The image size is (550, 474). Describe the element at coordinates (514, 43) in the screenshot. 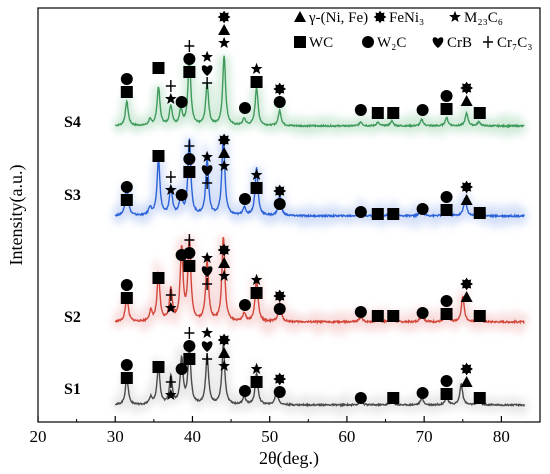

I see `legend-label: Cr₇C₃` at that location.